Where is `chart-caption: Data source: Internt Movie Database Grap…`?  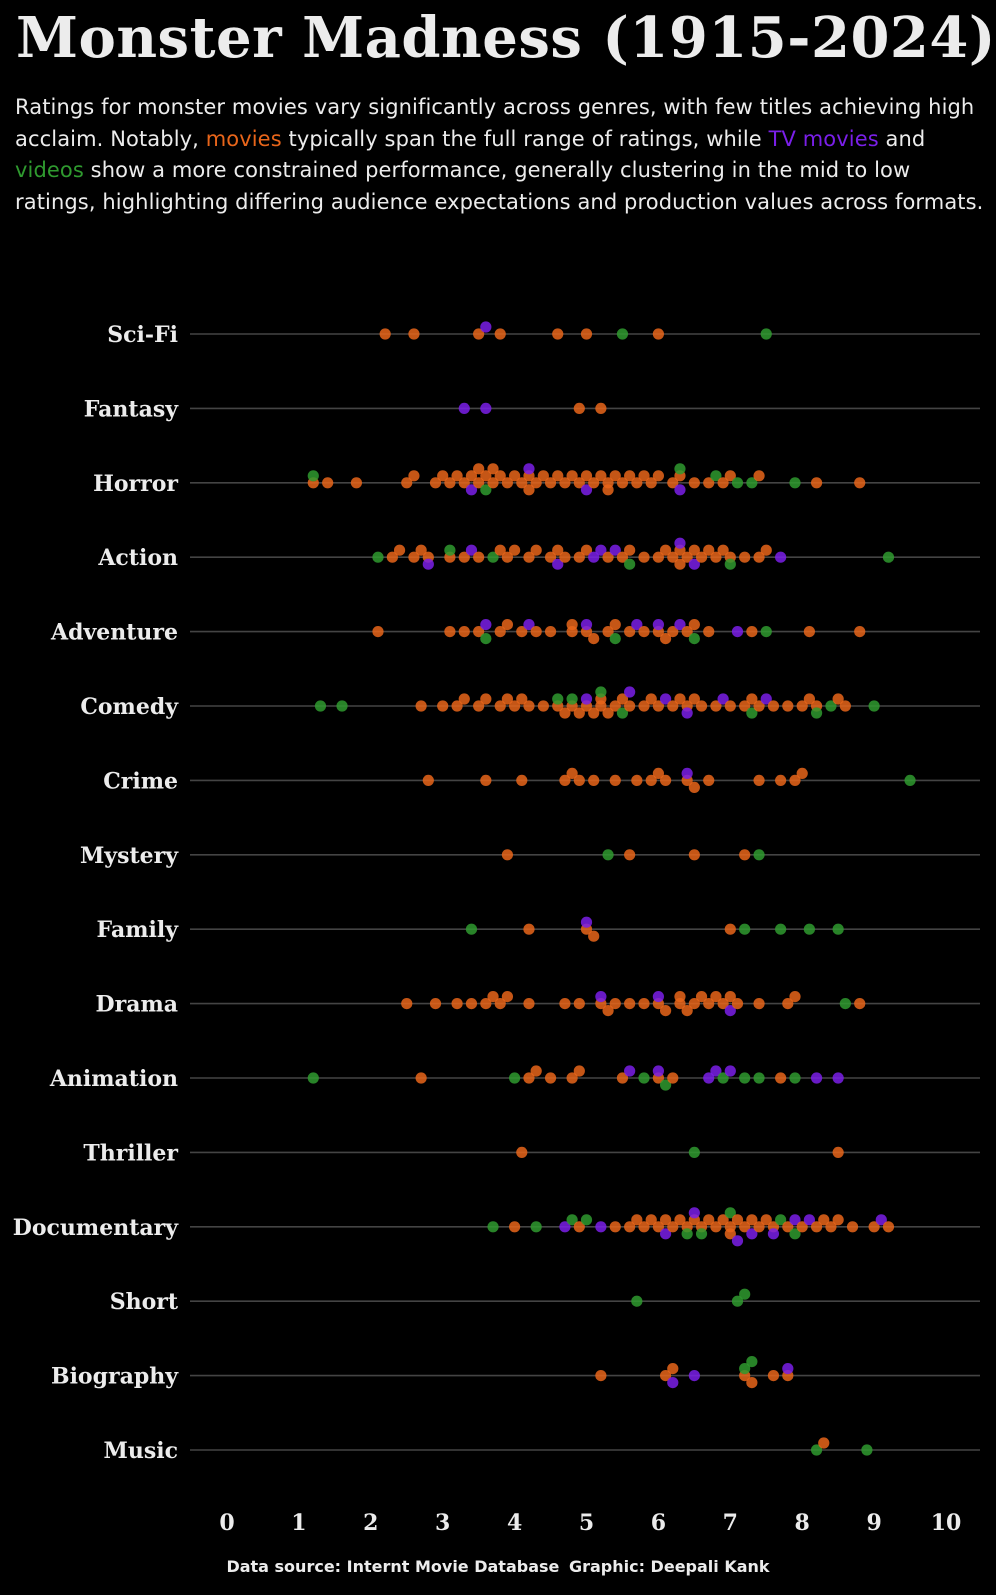 chart-caption: Data source: Internt Movie Database Grap… is located at coordinates (498, 1566).